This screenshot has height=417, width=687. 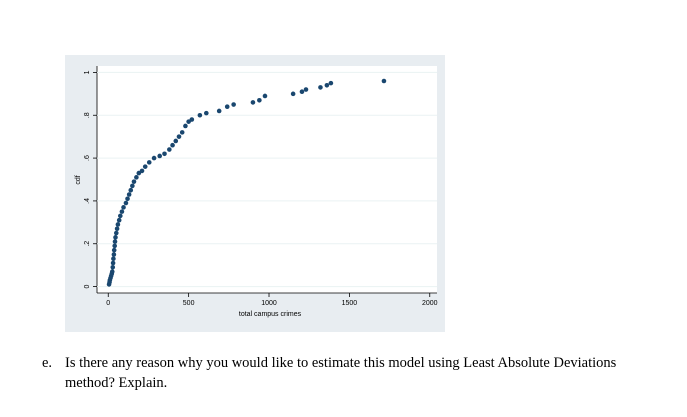 I want to click on y-tick-label: .4, so click(x=87, y=201).